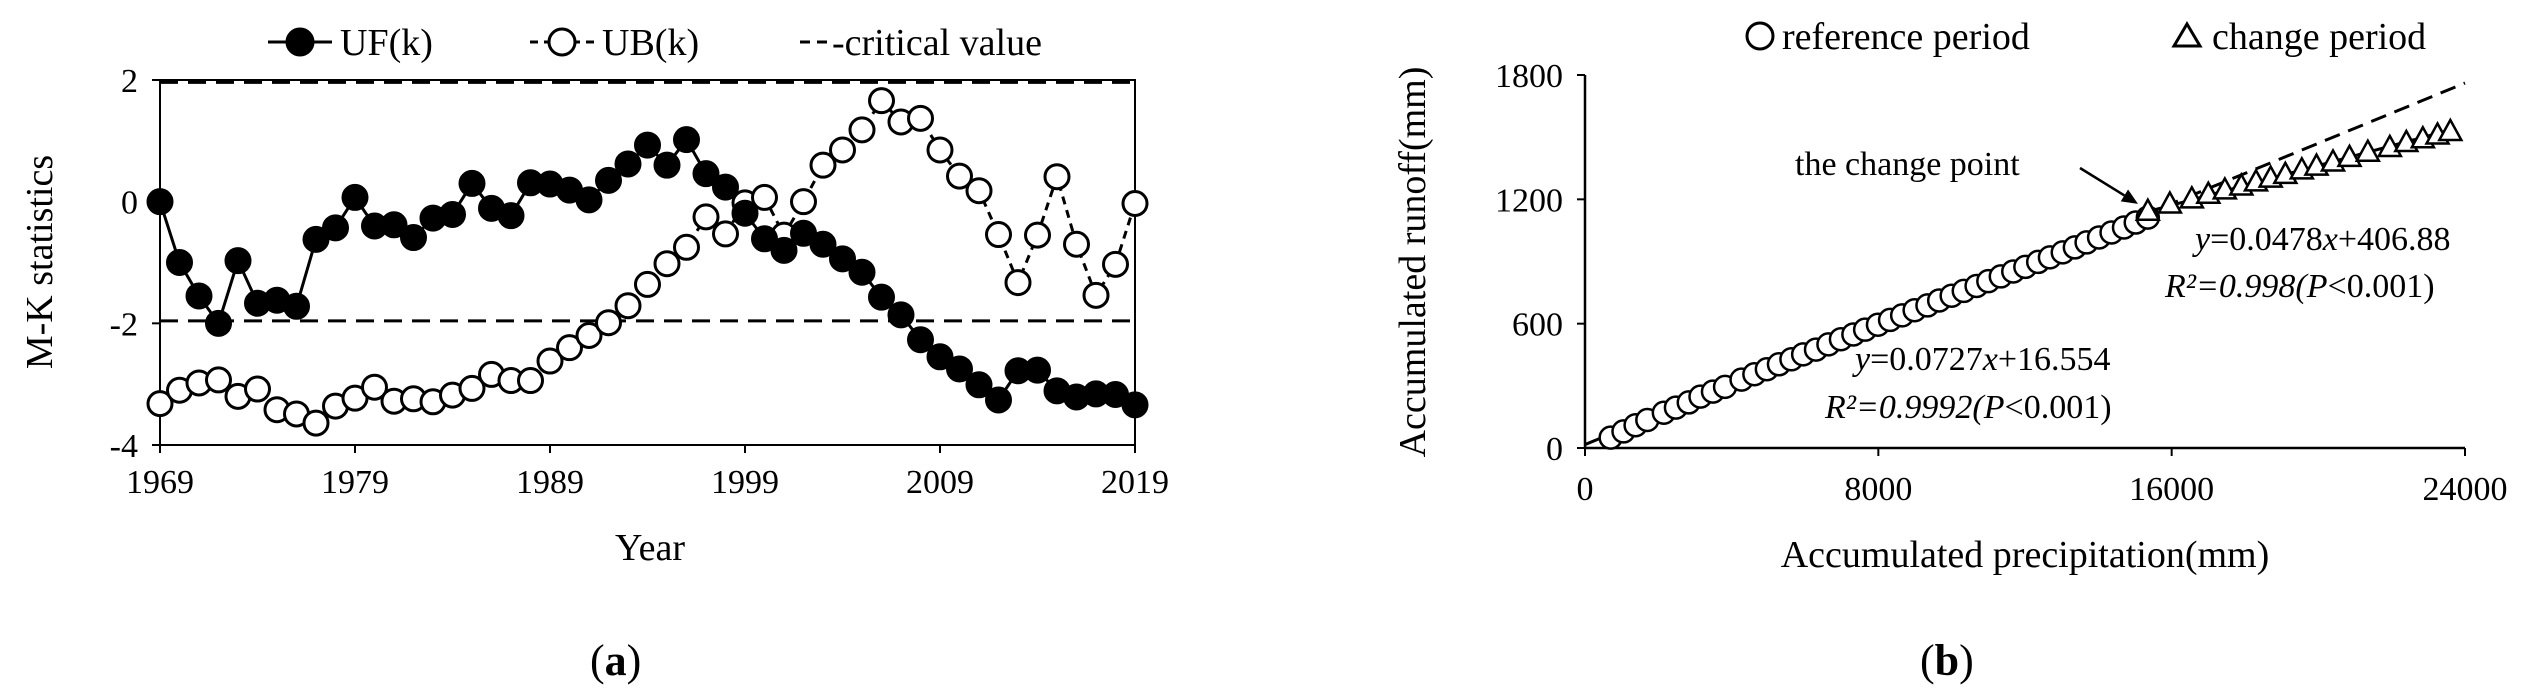  I want to click on change-point-arrow, so click(2102, 181).